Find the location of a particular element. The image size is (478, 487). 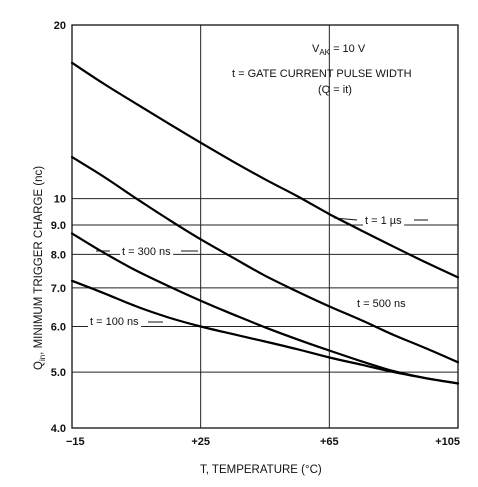

series-1us-label: t = 1 µs is located at coordinates (383, 221).